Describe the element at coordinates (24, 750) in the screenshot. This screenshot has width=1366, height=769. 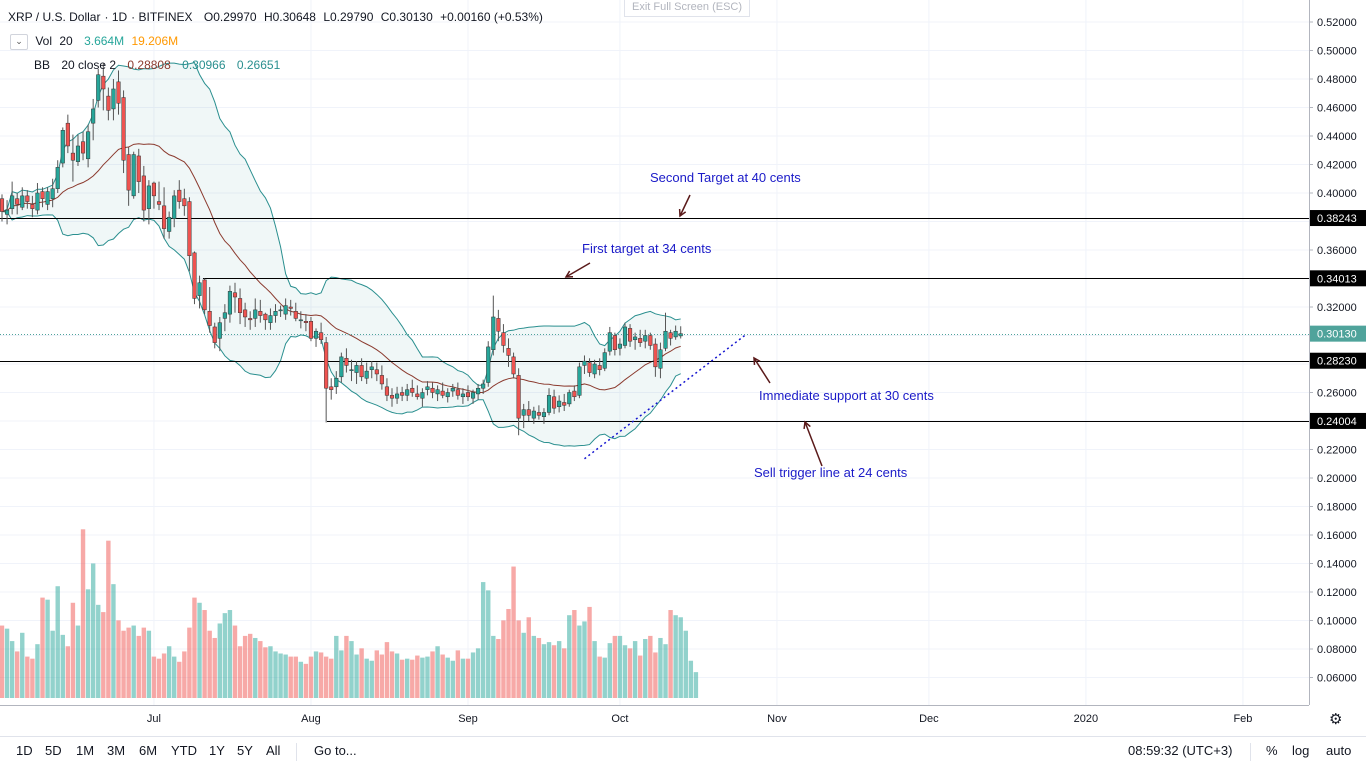
I see `timeframe-1d: 1D` at that location.